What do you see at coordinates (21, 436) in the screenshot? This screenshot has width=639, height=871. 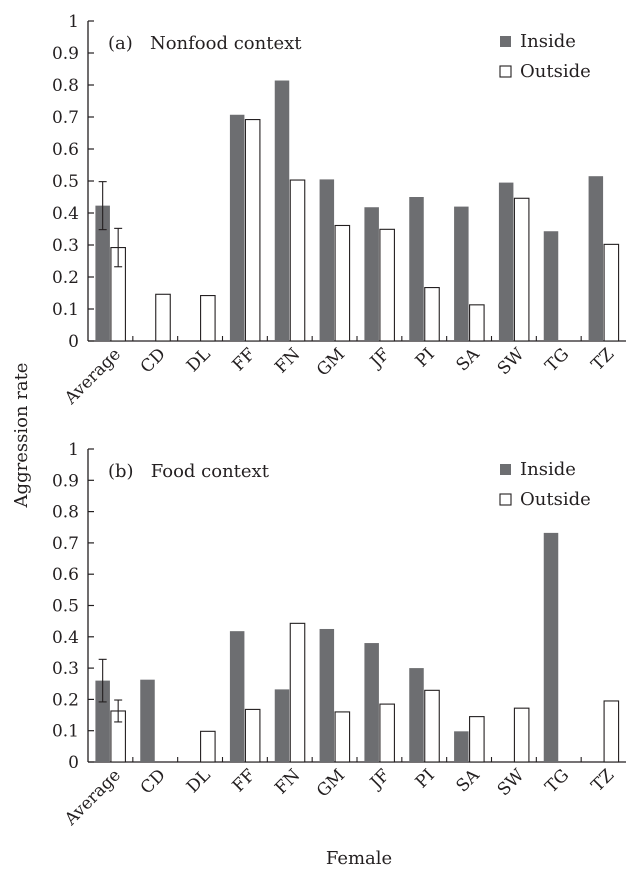 I see `y-axis-title: Aggression rate` at bounding box center [21, 436].